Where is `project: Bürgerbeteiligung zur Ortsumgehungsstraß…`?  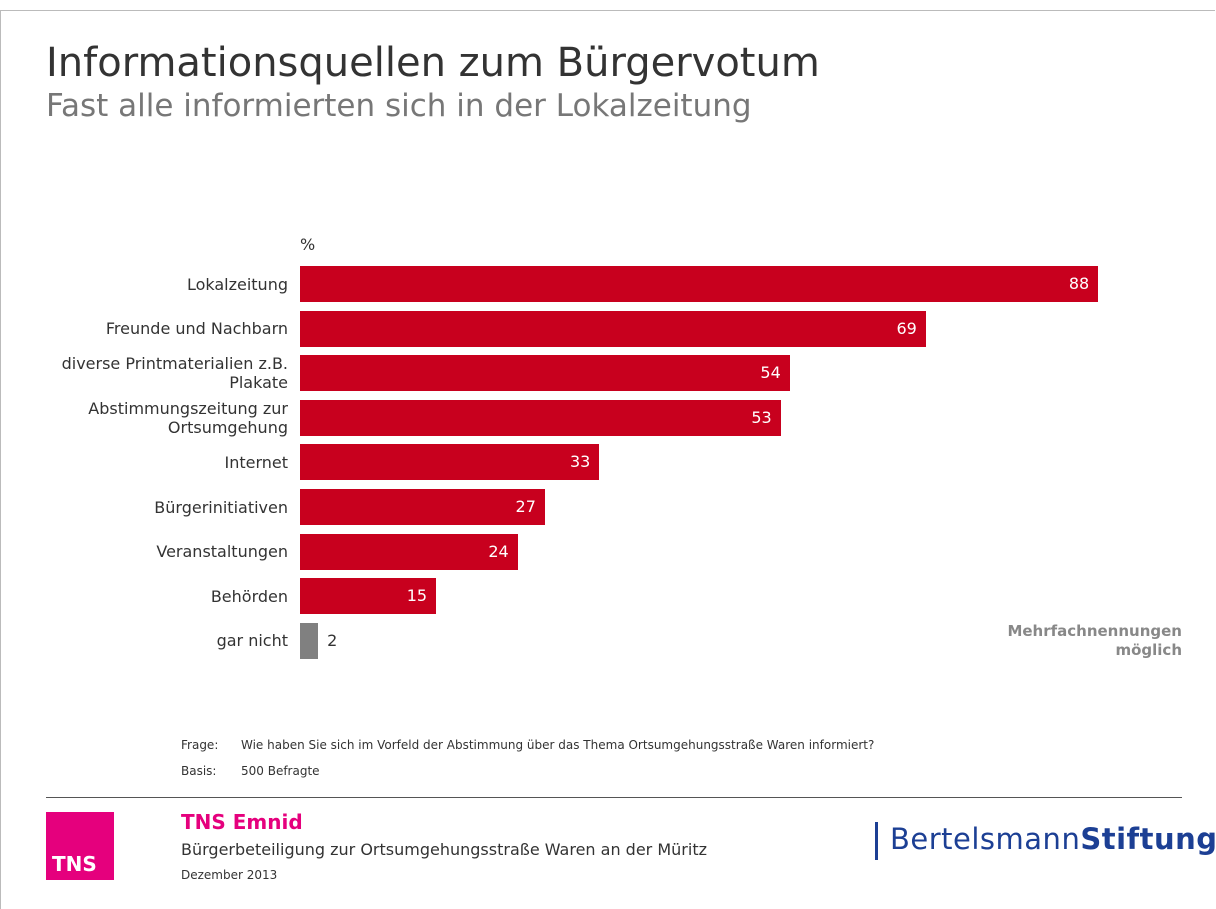
project: Bürgerbeteiligung zur Ortsumgehungsstraß… is located at coordinates (444, 849).